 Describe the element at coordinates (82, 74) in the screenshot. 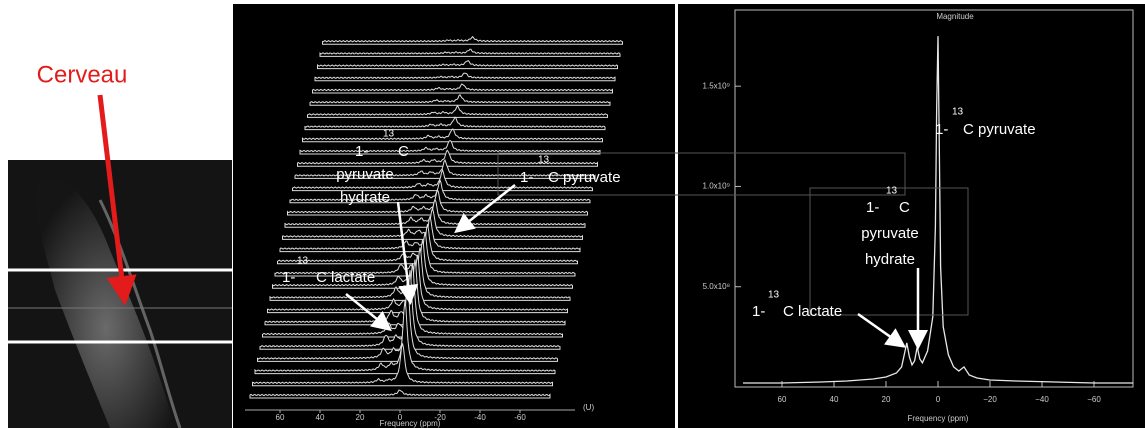

I see `figure-label: Cerveau` at that location.